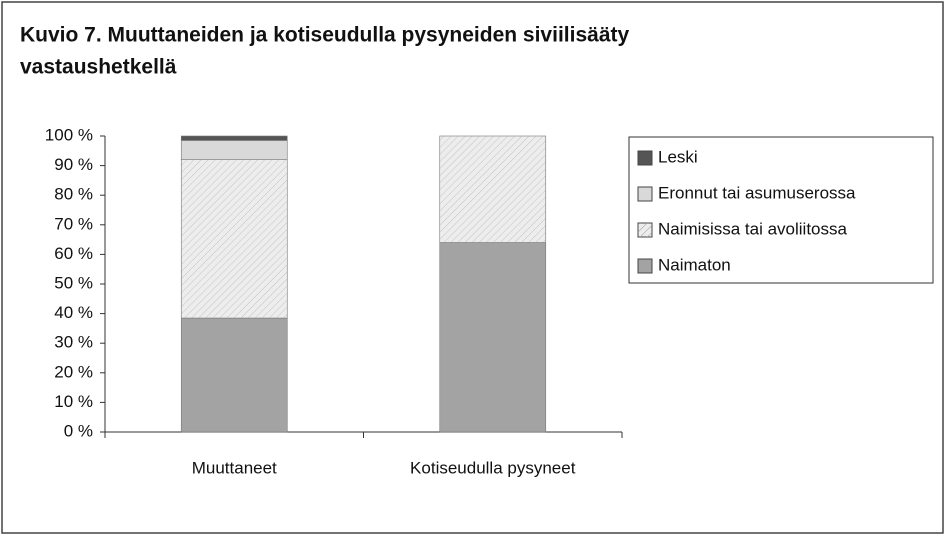 Image resolution: width=946 pixels, height=536 pixels. Describe the element at coordinates (781, 210) in the screenshot. I see `legend-box` at that location.